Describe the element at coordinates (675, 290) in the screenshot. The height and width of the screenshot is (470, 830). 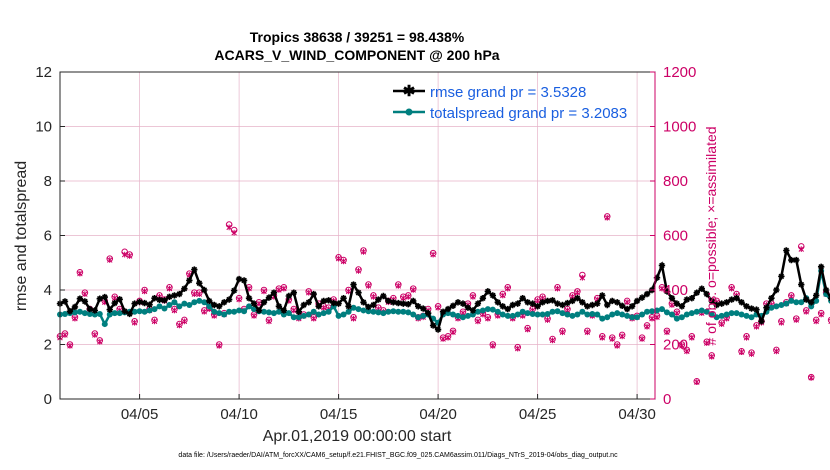
I see `y2-tick-label: 400` at that location.